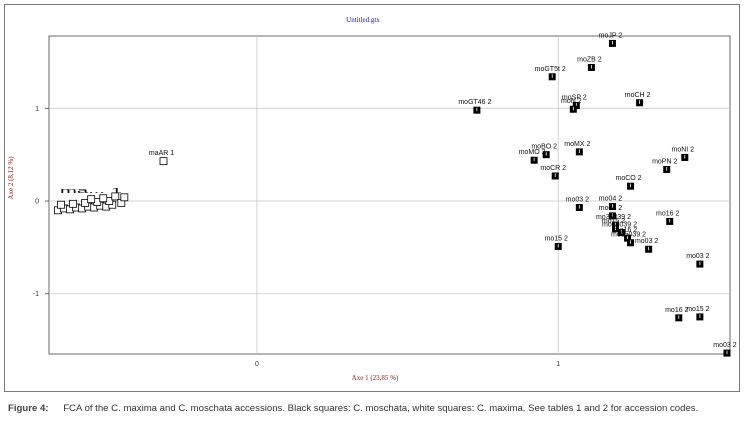 The width and height of the screenshot is (745, 423). Describe the element at coordinates (28, 408) in the screenshot. I see `caption-label: Figure 4:` at that location.